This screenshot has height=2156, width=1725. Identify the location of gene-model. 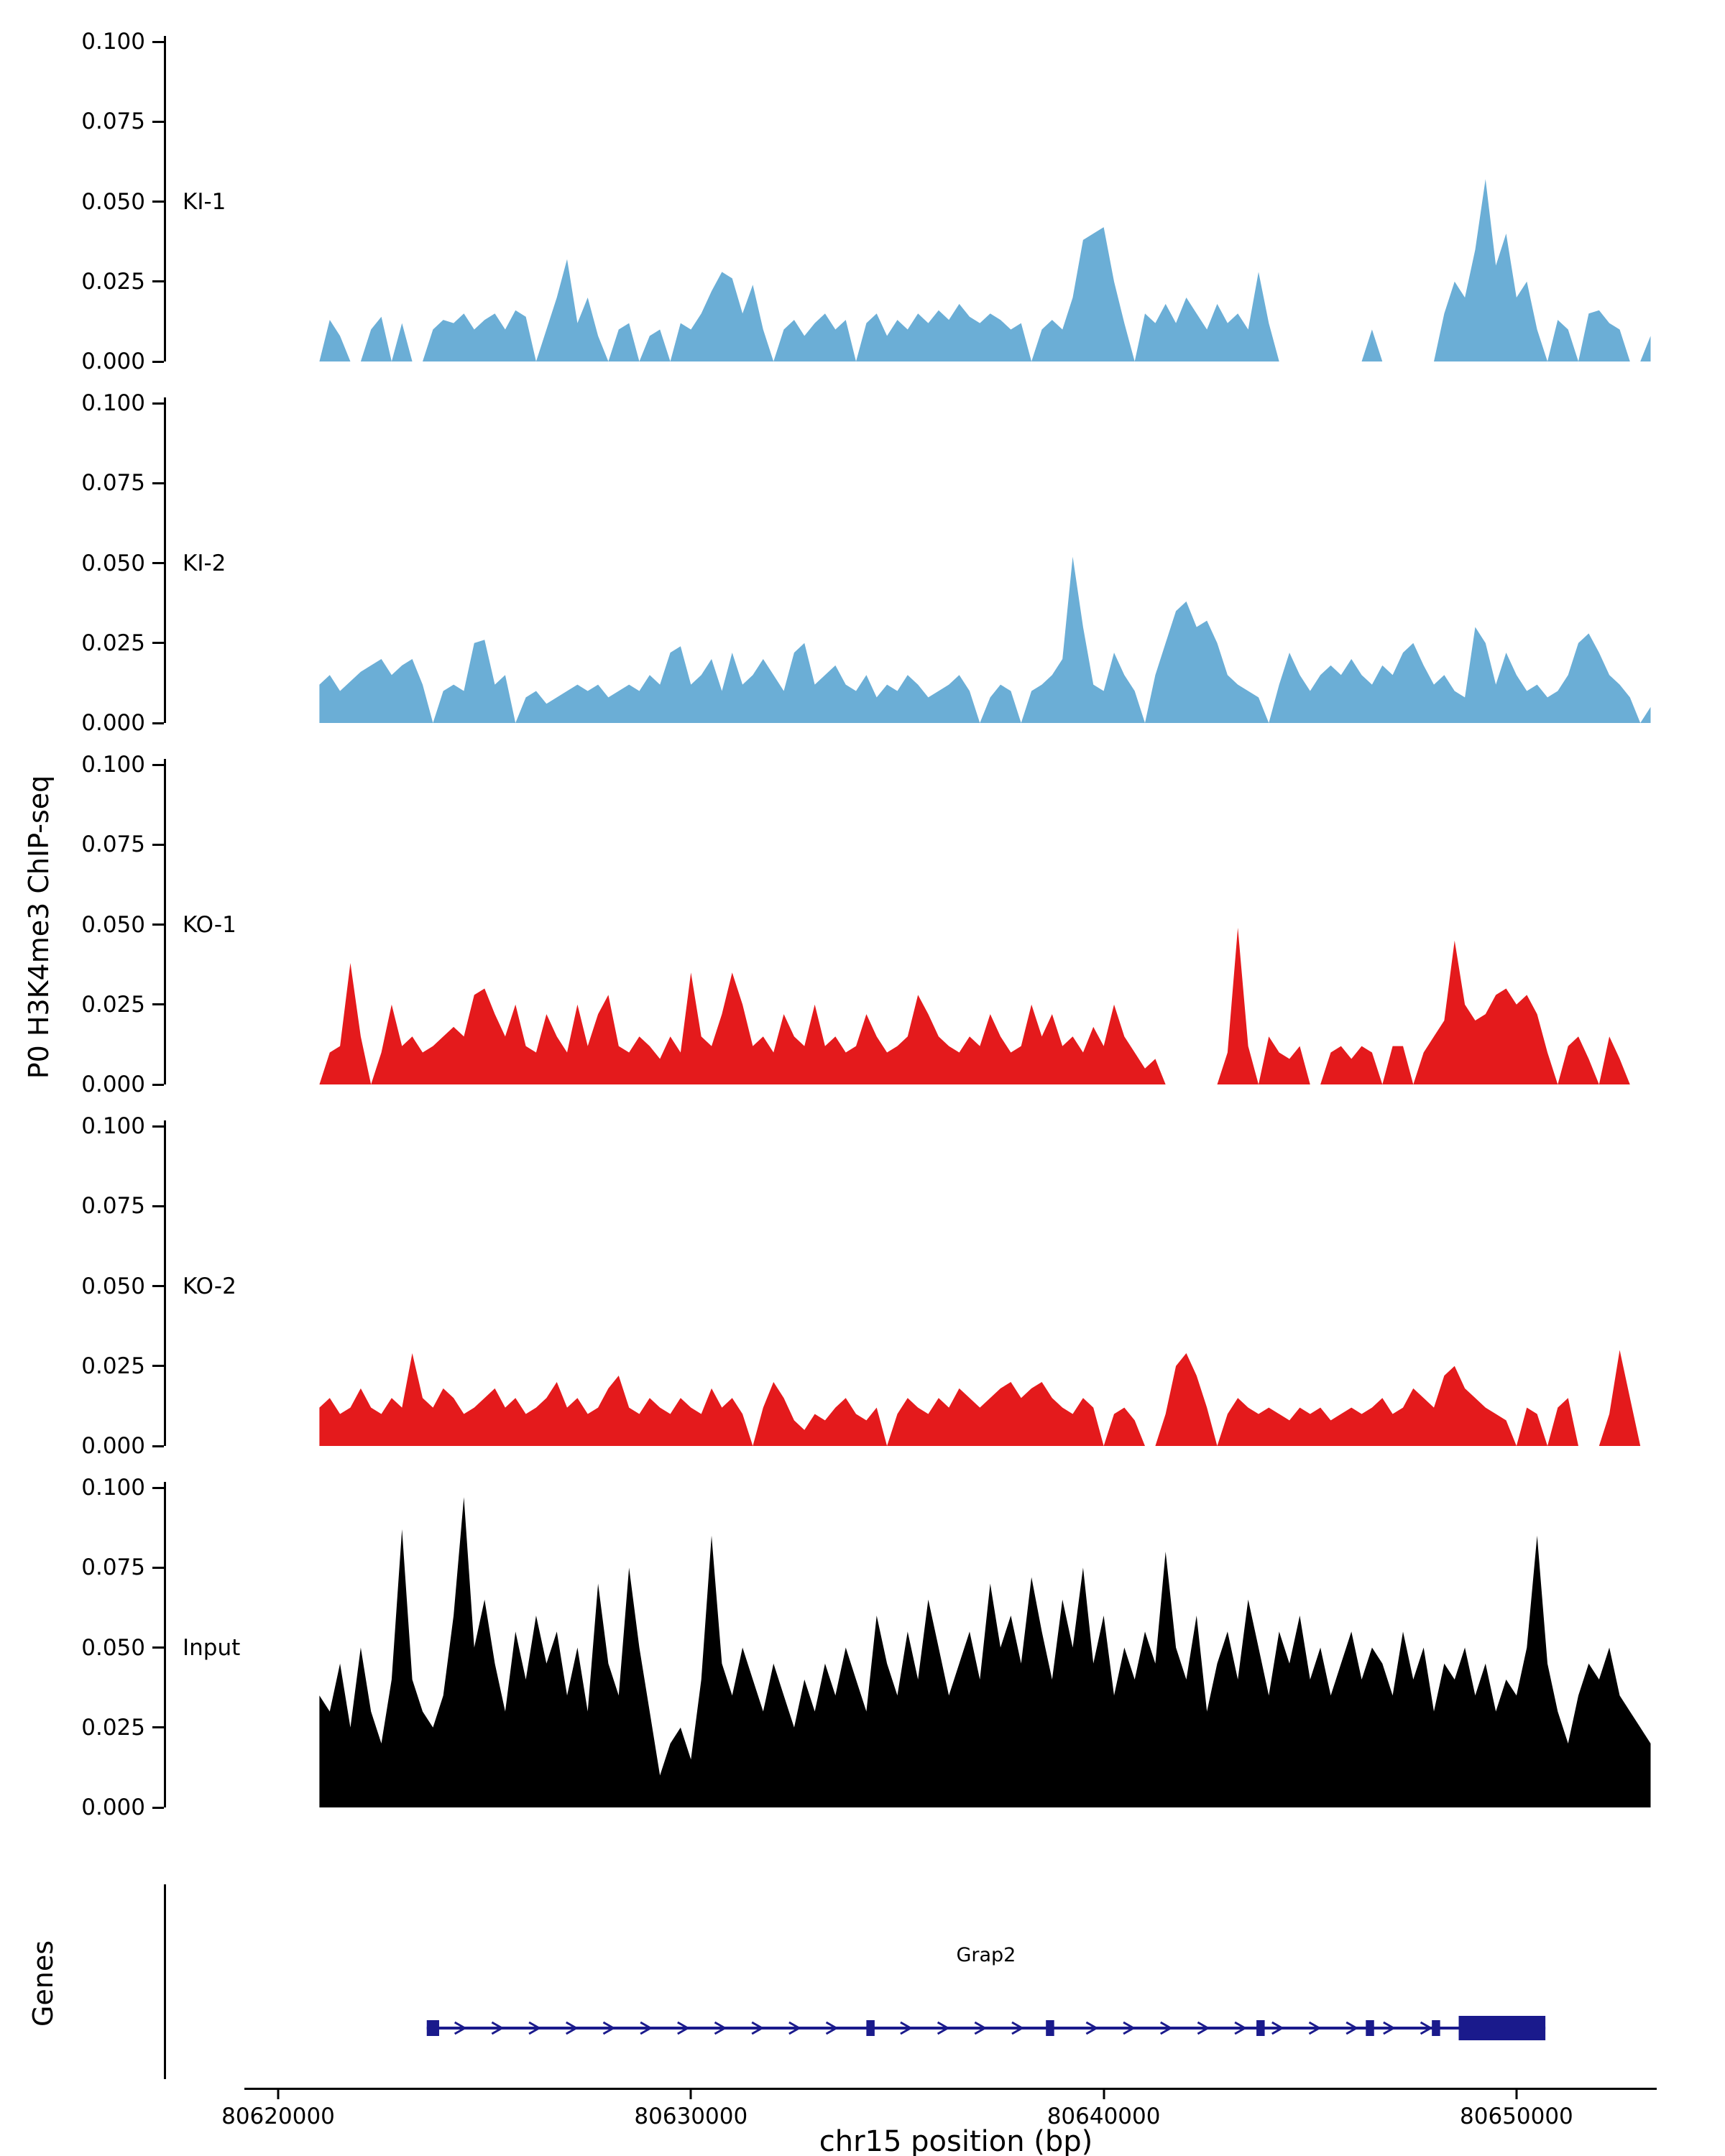
(986, 2028).